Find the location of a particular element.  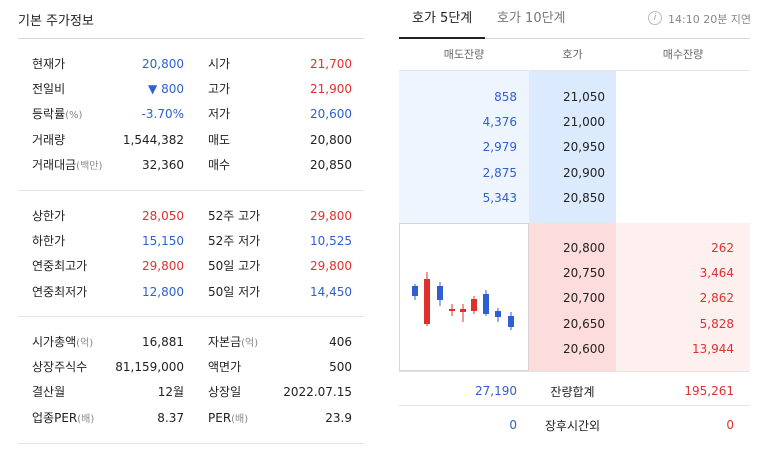

tab-orderbook-5: 호가 5단계 is located at coordinates (442, 18).